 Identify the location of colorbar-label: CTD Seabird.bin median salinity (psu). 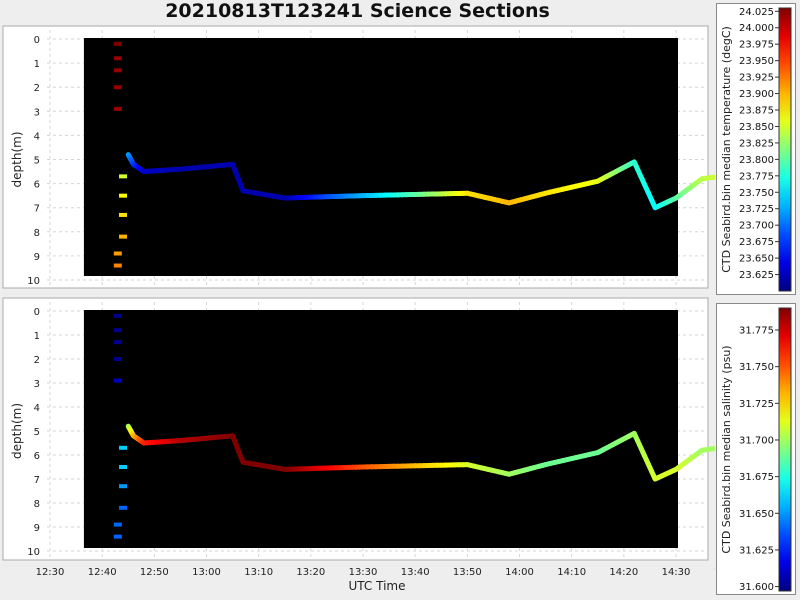
(726, 449).